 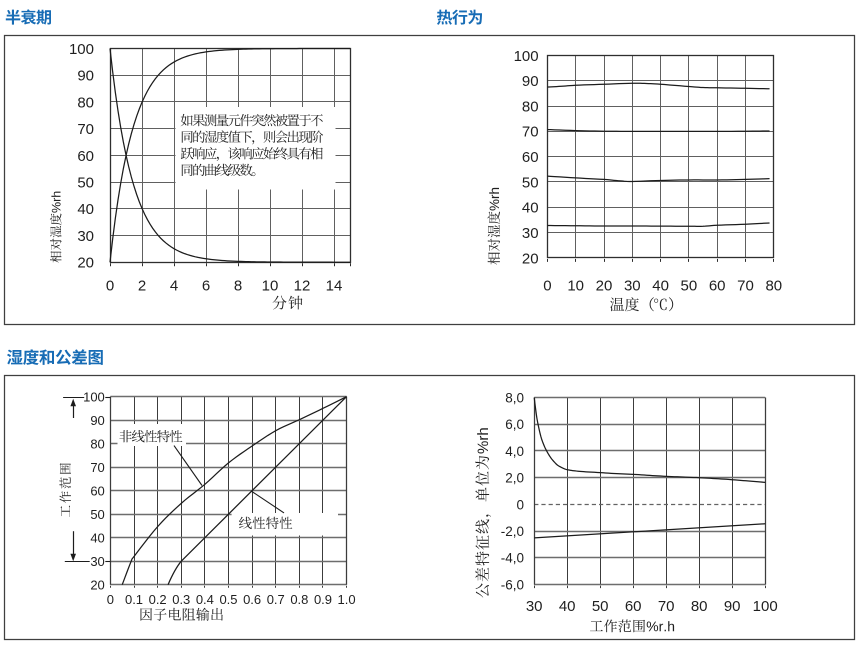 What do you see at coordinates (512, 584) in the screenshot?
I see `svg-text: -6,0` at bounding box center [512, 584].